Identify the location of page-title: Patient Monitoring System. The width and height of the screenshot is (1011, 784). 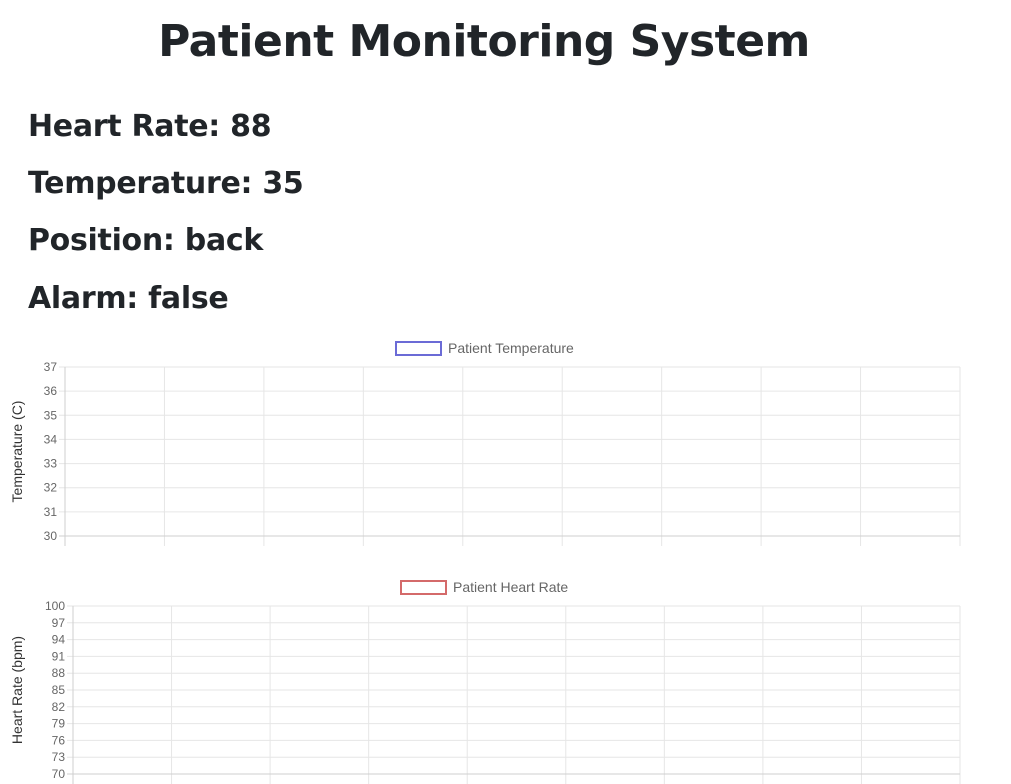
(484, 41).